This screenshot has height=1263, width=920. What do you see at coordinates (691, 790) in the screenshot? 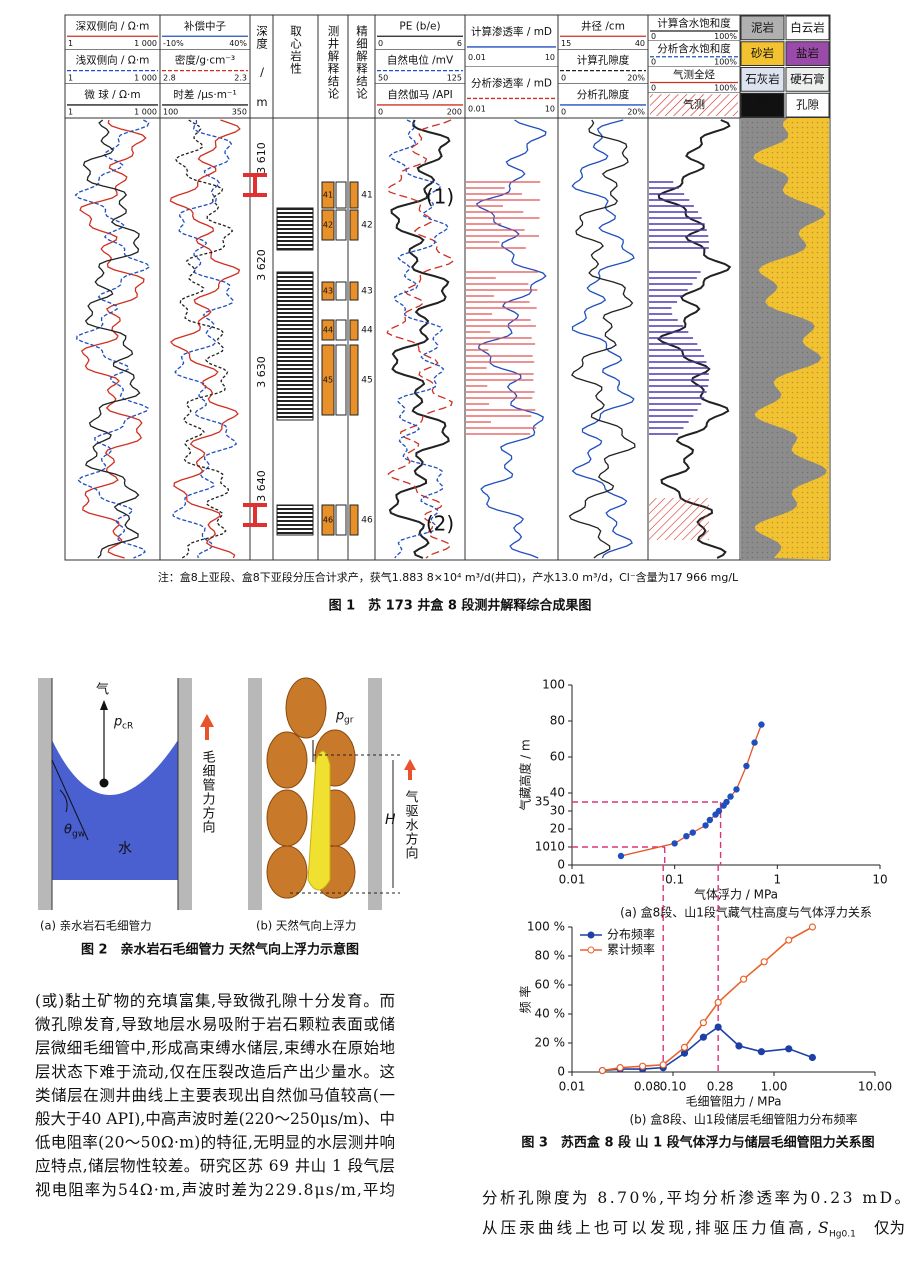
I see `fit-curve` at bounding box center [691, 790].